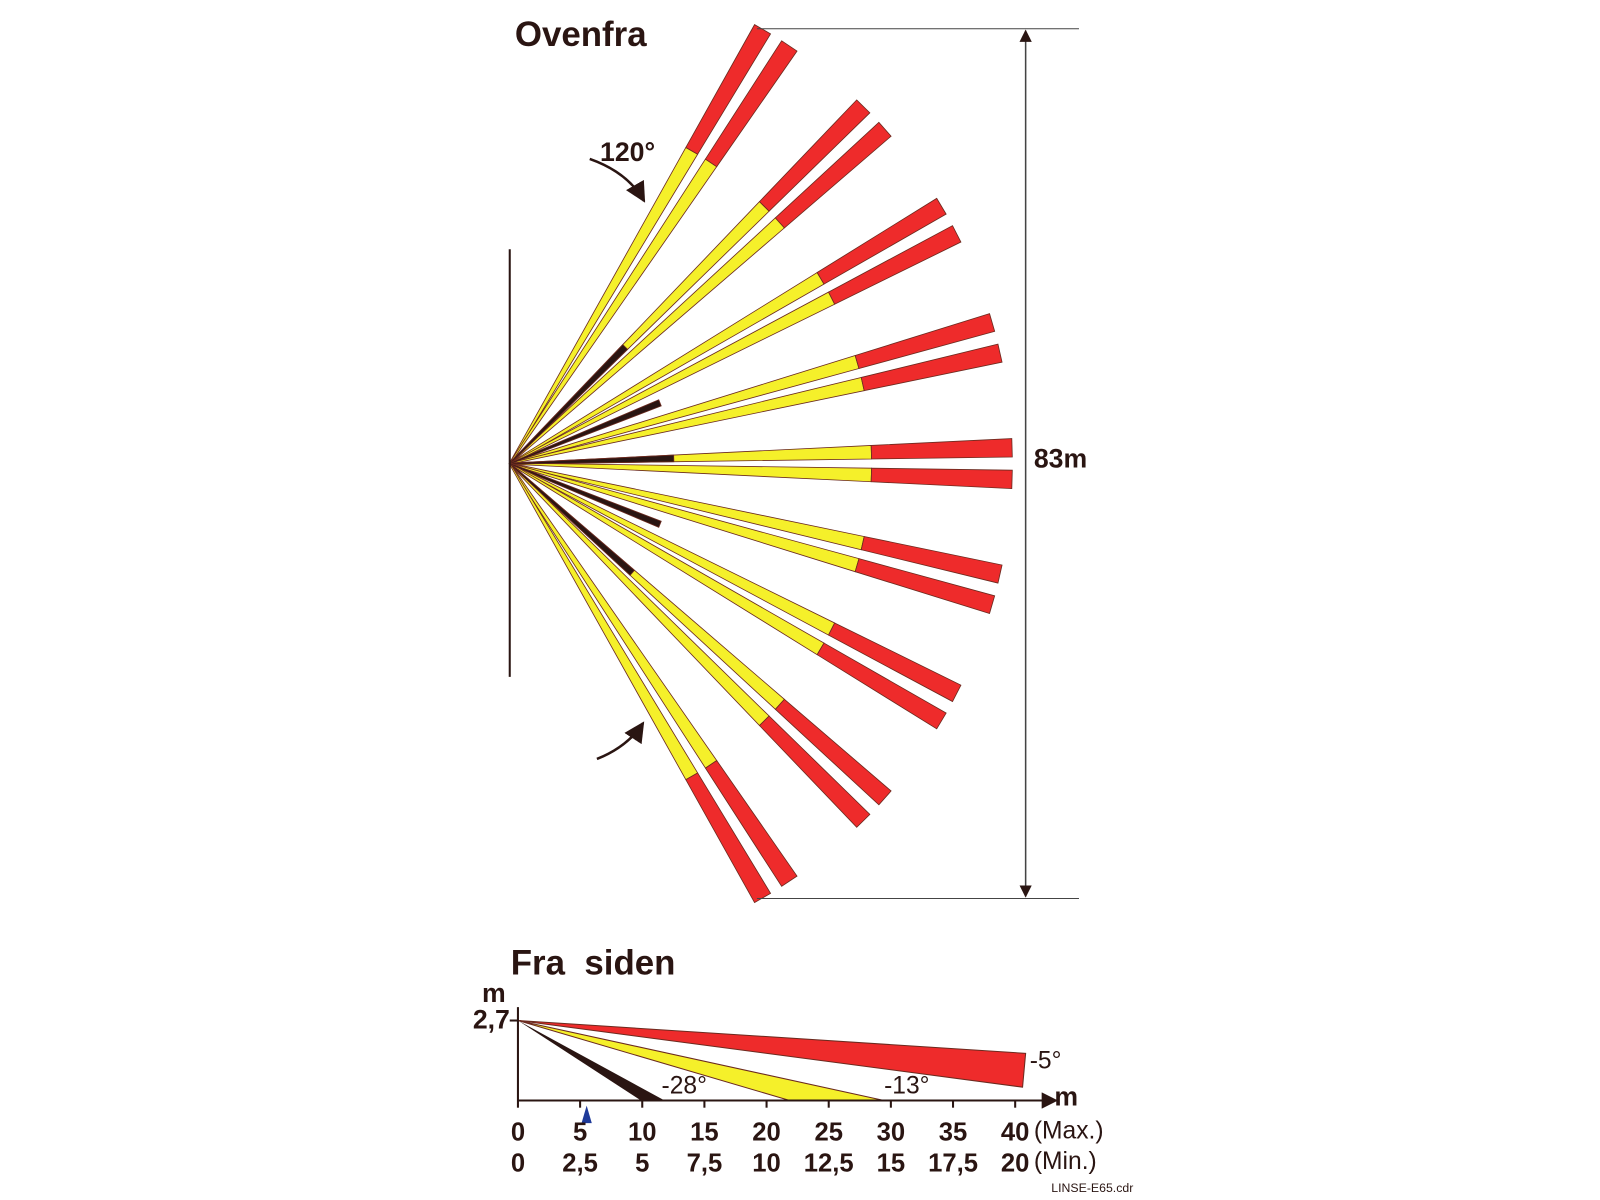  I want to click on max-tick-label: 35, so click(953, 1133).